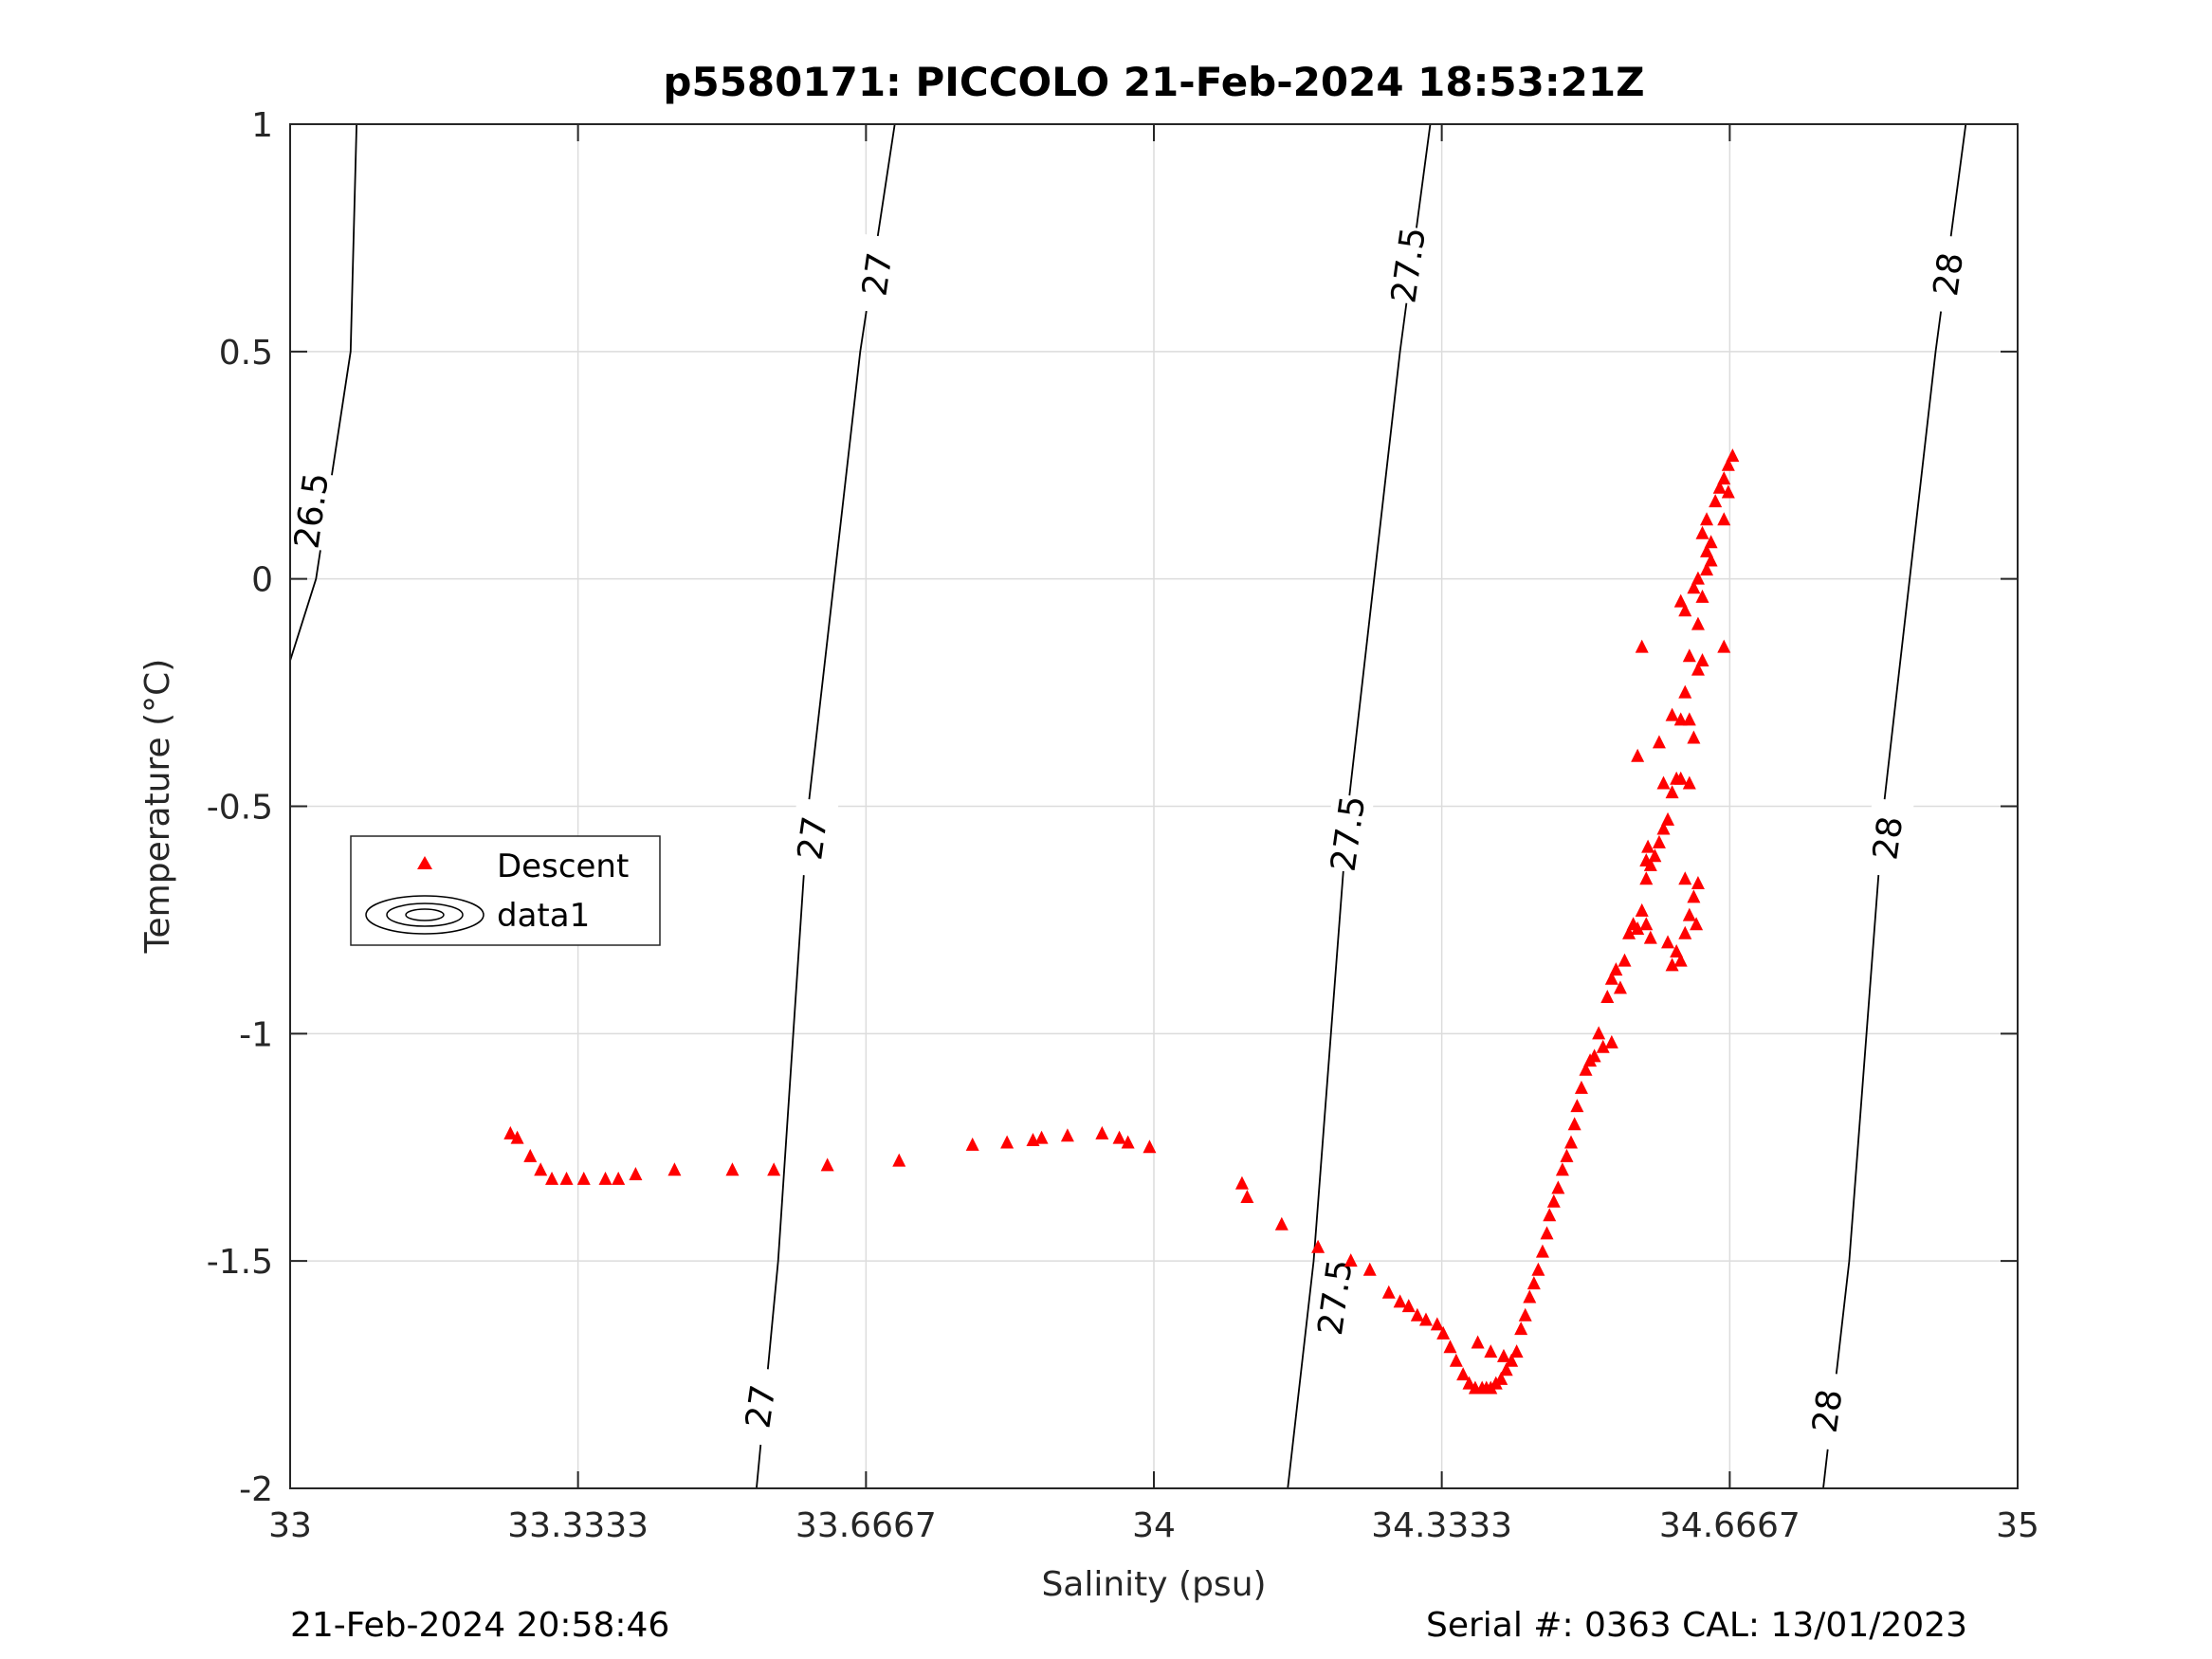 The height and width of the screenshot is (1659, 2212). I want to click on footer-serial-cal: Serial #: 0363 CAL: 13/01/2023, so click(1696, 1625).